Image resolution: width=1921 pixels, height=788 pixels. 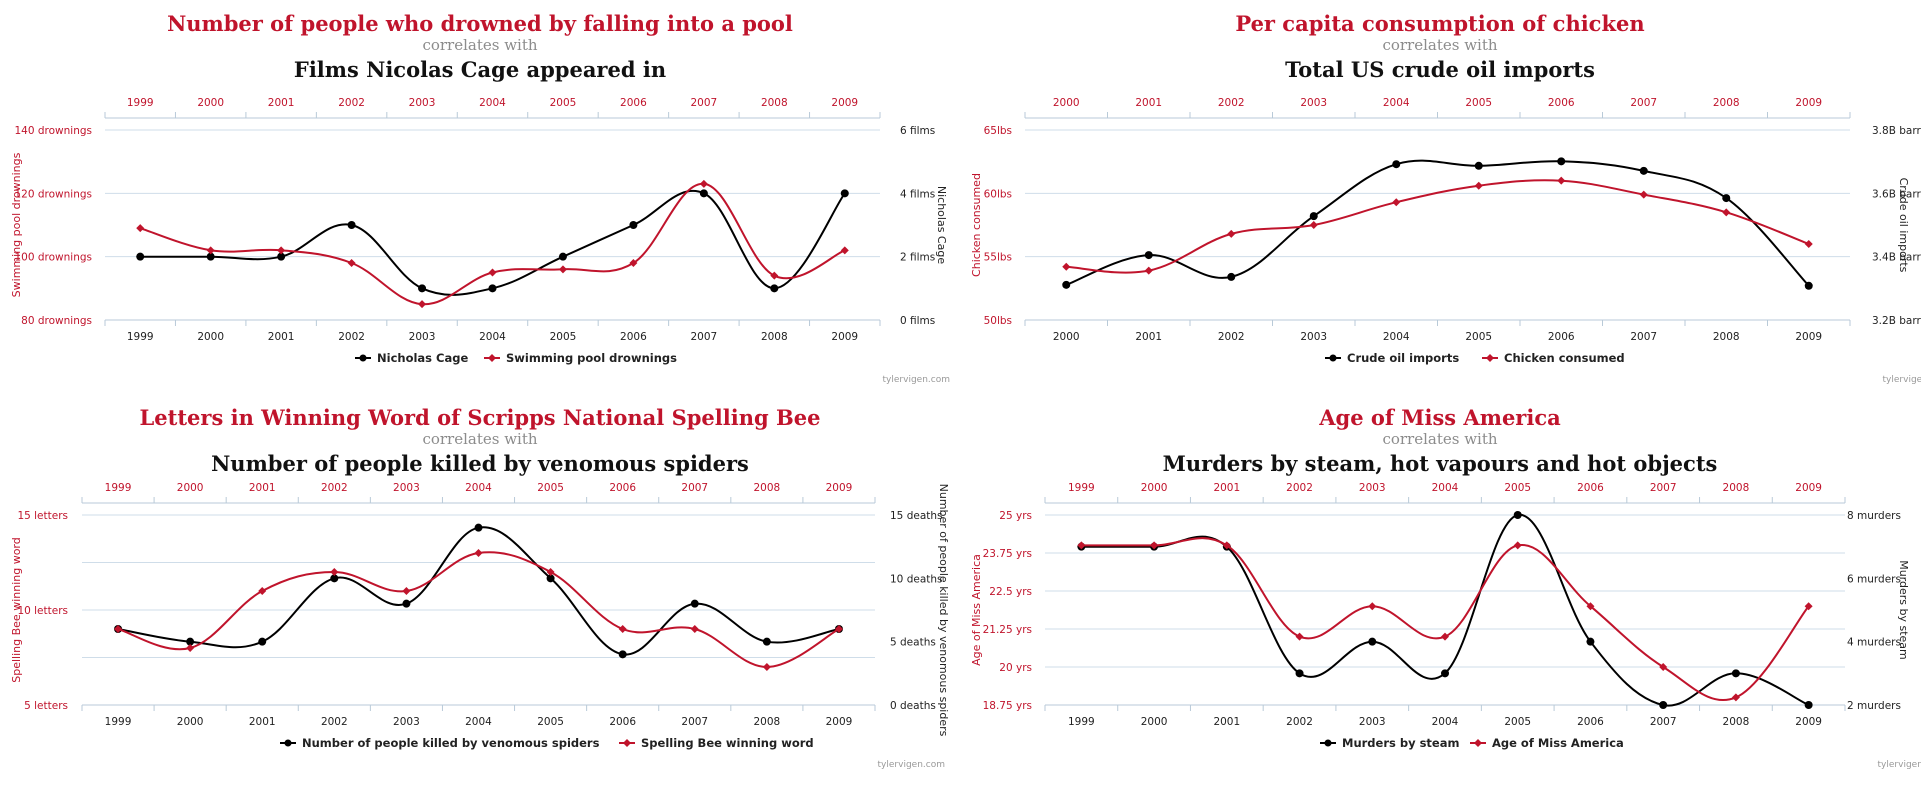 I want to click on y-tick-right: 6 films, so click(x=917, y=131).